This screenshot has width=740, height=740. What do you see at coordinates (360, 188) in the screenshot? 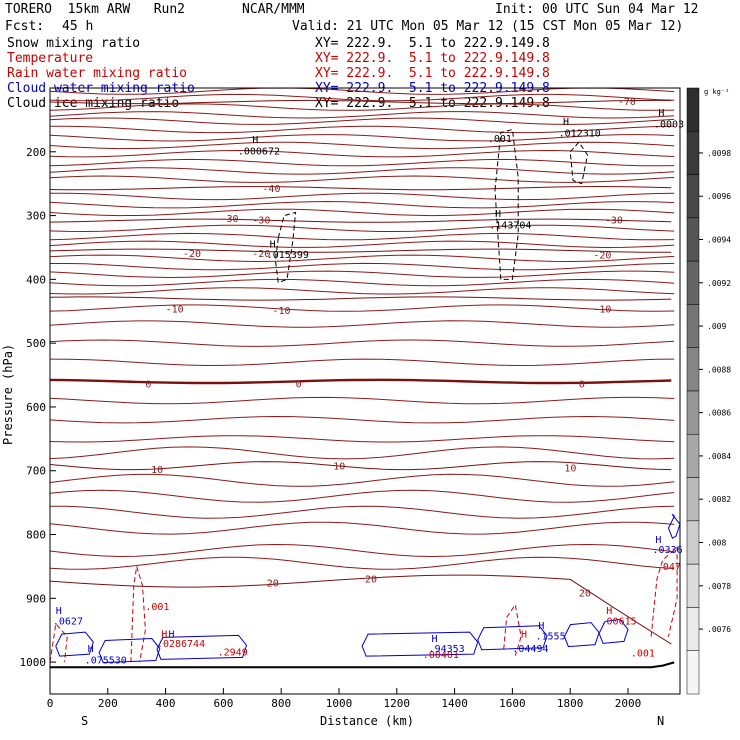
I see `isotherm--40` at bounding box center [360, 188].